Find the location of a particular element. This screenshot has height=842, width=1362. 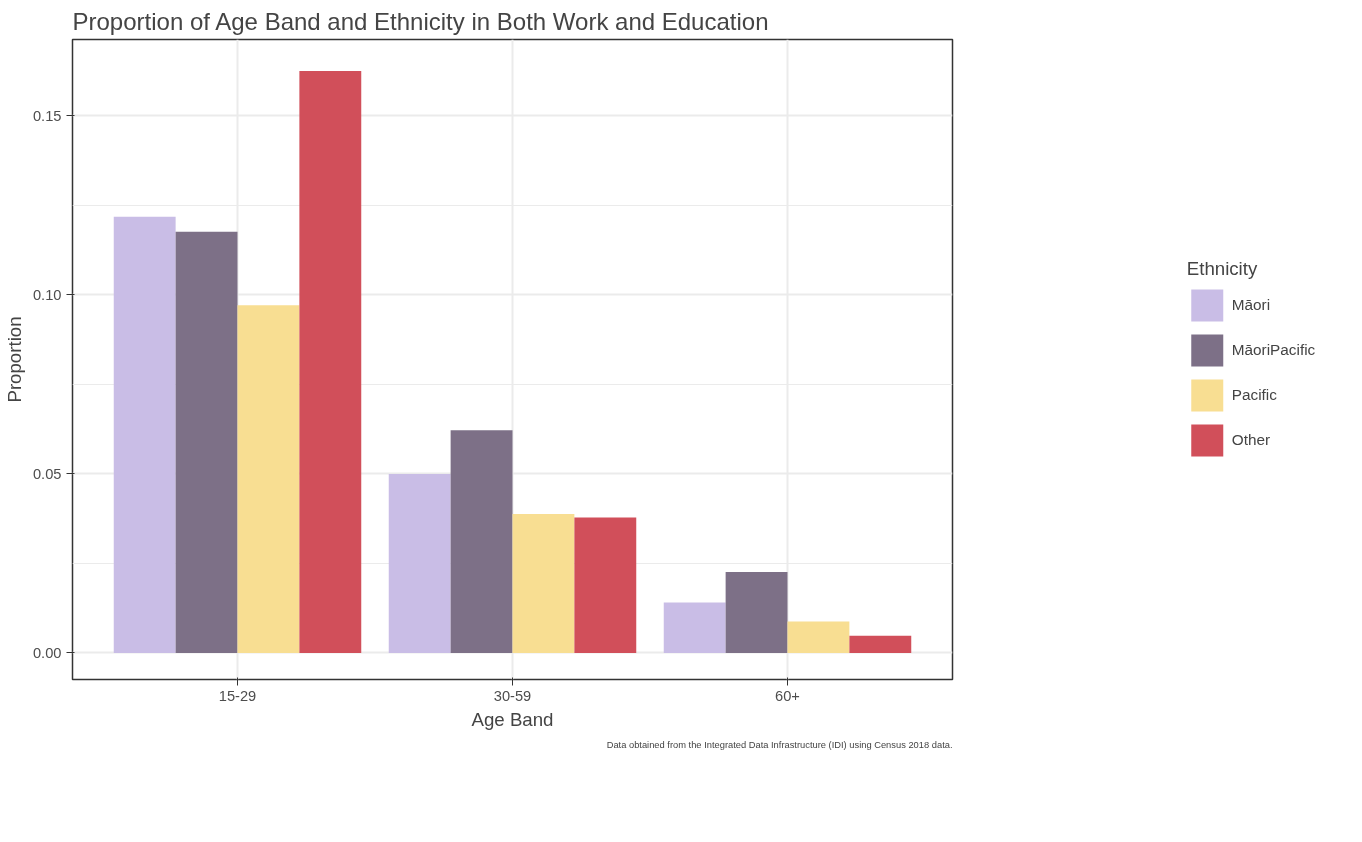

chart-title: Proportion of Age Band and Ethnicity in Both Work and Education is located at coordinates (420, 21).